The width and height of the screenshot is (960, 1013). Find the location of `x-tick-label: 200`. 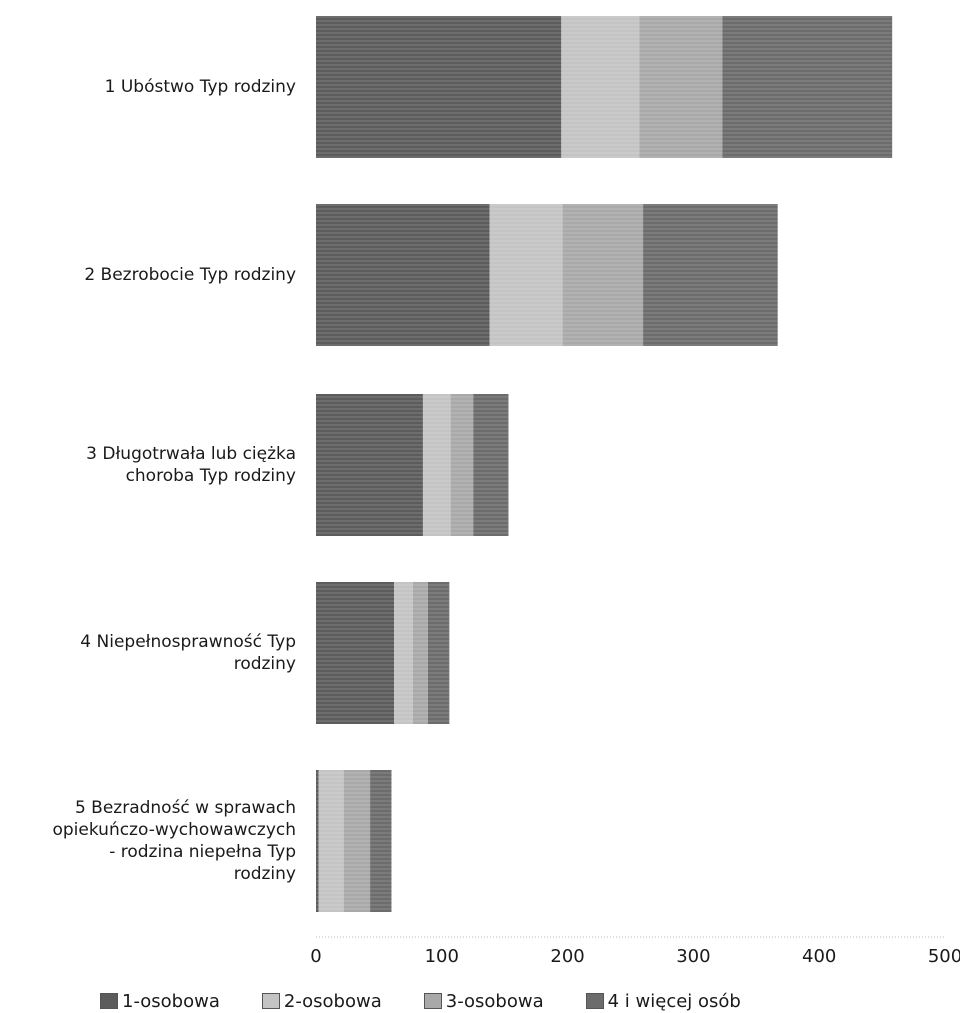

x-tick-label: 200 is located at coordinates (567, 956).